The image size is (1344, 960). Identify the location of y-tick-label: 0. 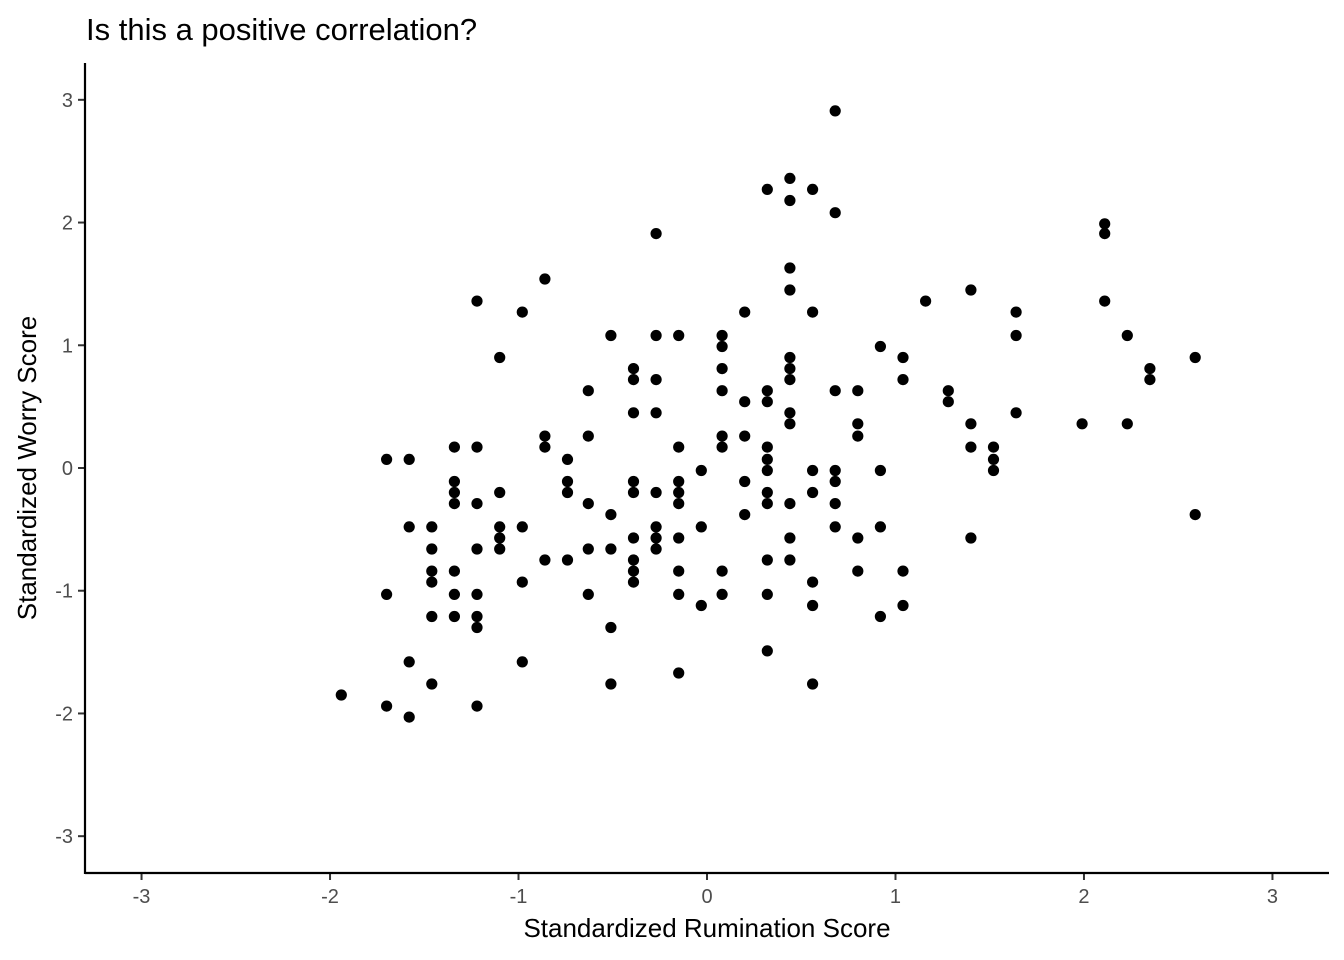
(67, 469).